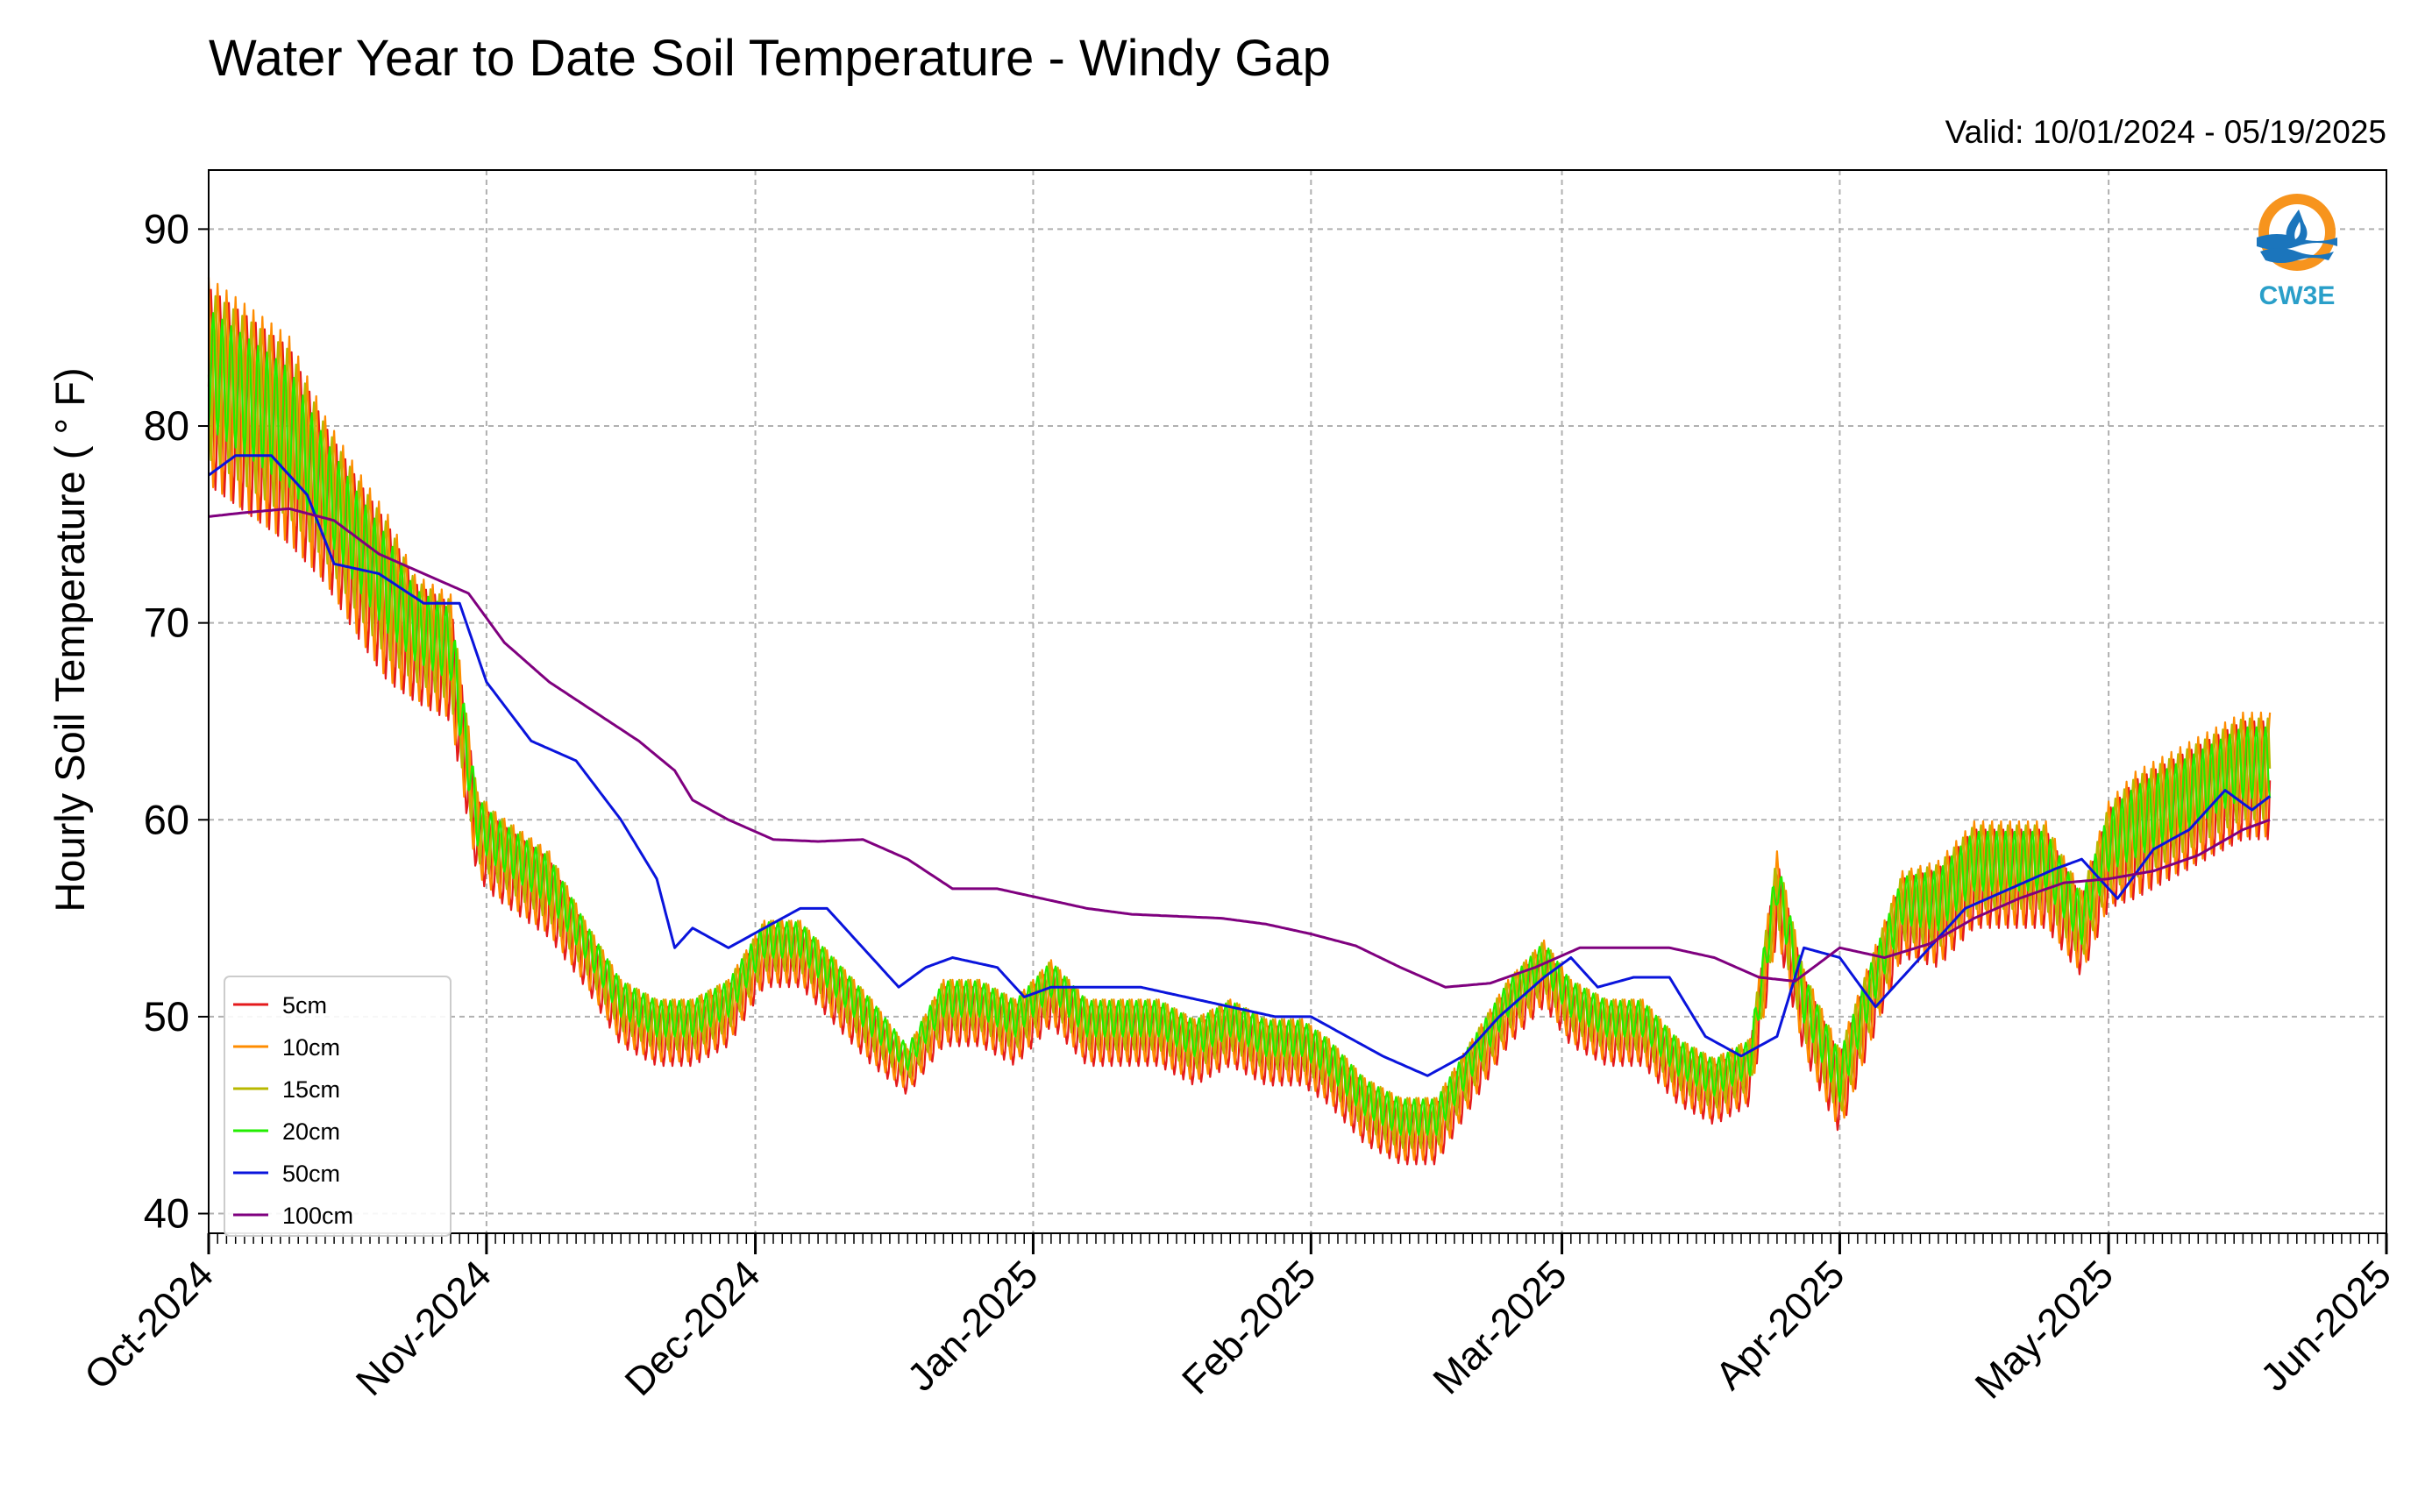  Describe the element at coordinates (1248, 1327) in the screenshot. I see `x-tick-label: Feb-2025` at that location.